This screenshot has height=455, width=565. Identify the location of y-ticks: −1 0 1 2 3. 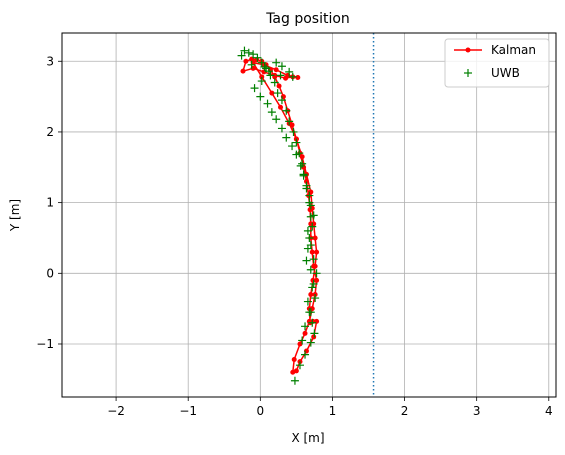
(49, 202).